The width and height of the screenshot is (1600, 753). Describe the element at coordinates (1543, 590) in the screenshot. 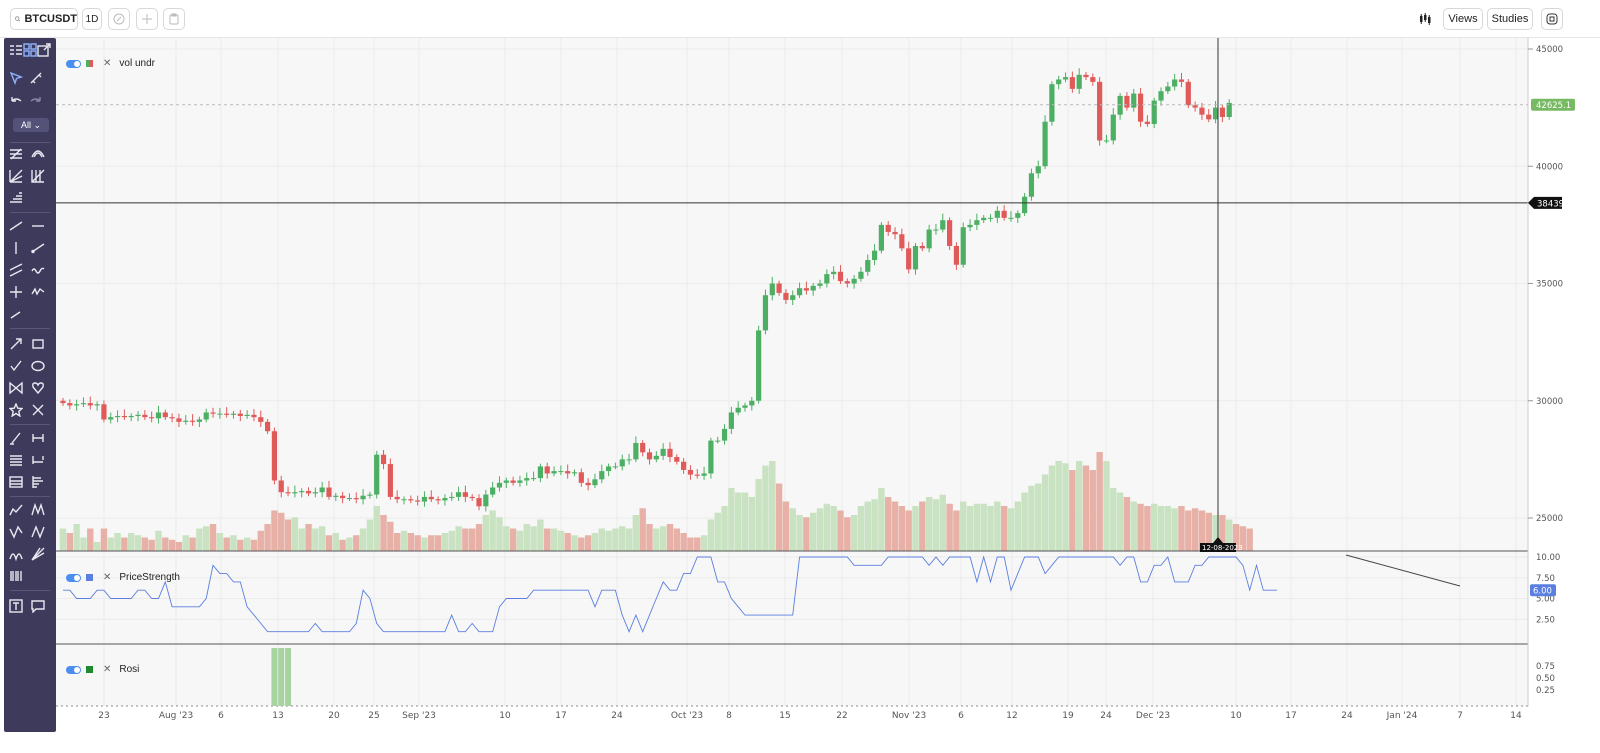

I see `strength-value-tag` at that location.